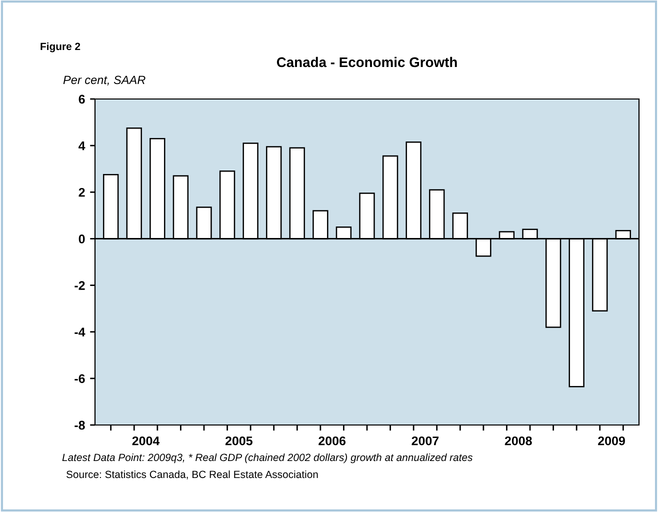 The image size is (658, 512). Describe the element at coordinates (267, 458) in the screenshot. I see `text: Latest Data Point: 2009q3, * Real GDP (chained 2002 dollars) growth at annualized rates` at that location.